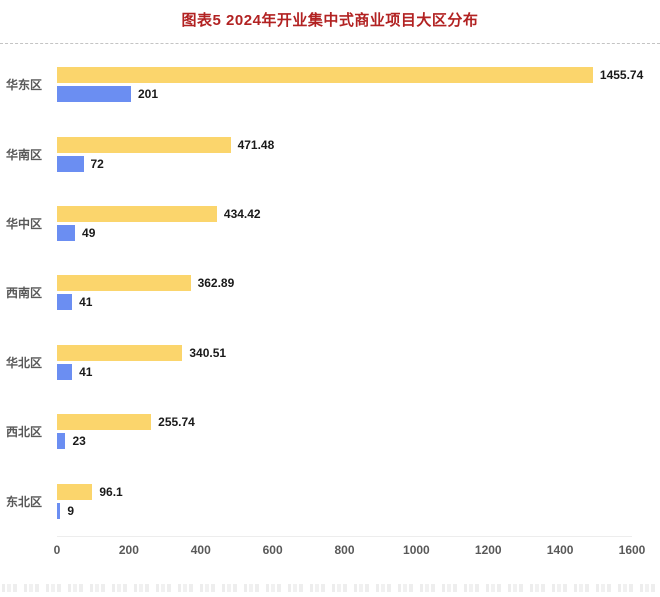  What do you see at coordinates (24, 154) in the screenshot?
I see `category-label: 华南区` at bounding box center [24, 154].